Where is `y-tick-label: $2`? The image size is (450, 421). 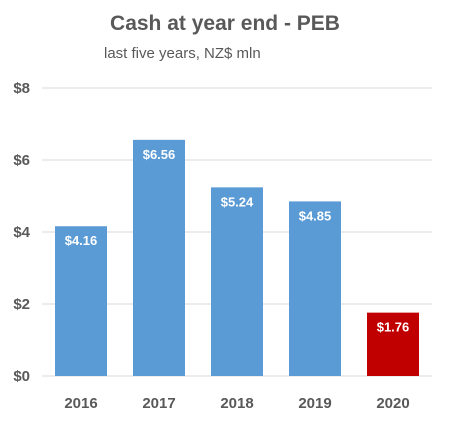 y-tick-label: $2 is located at coordinates (21, 304).